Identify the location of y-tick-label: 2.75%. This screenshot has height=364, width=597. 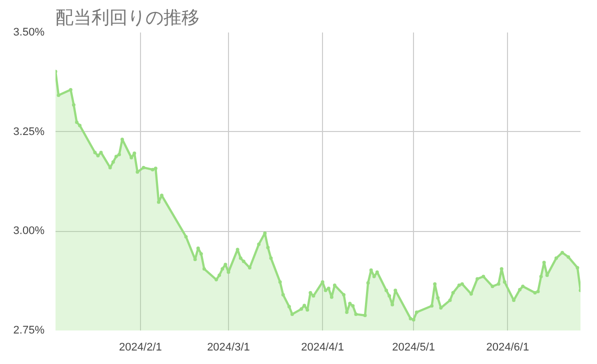
(29, 330).